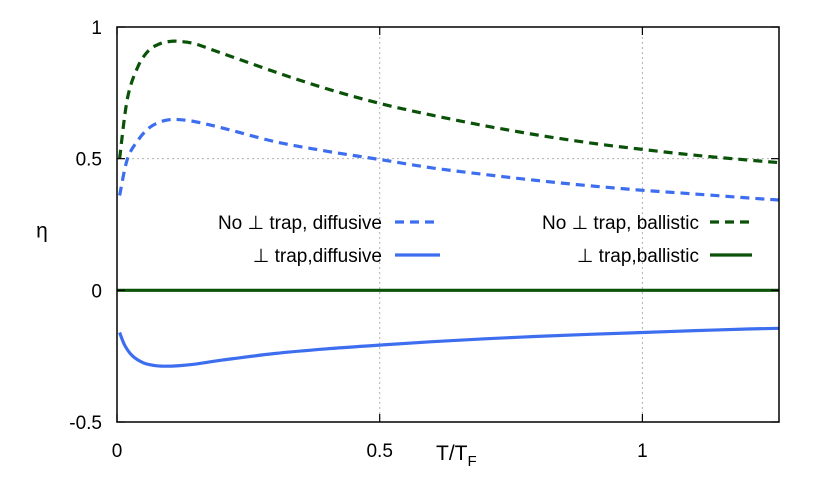 The height and width of the screenshot is (499, 830). I want to click on x-tick-label: 1, so click(642, 451).